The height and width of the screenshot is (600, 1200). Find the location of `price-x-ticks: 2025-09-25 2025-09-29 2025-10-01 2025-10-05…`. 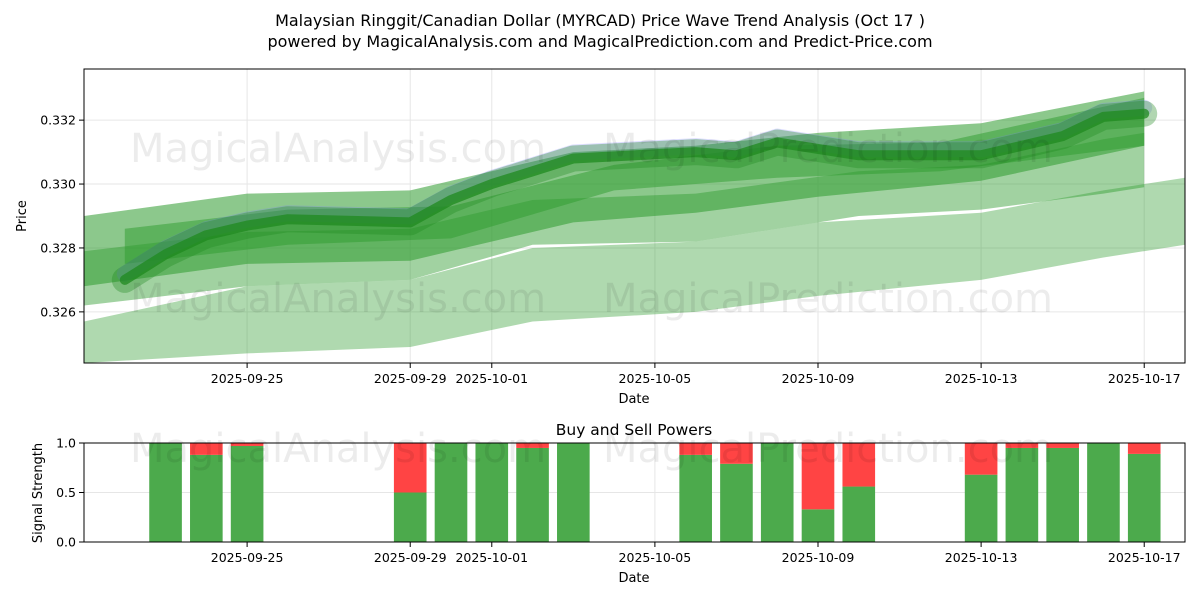

price-x-ticks: 2025-09-25 2025-09-29 2025-10-01 2025-10-05… is located at coordinates (696, 374).